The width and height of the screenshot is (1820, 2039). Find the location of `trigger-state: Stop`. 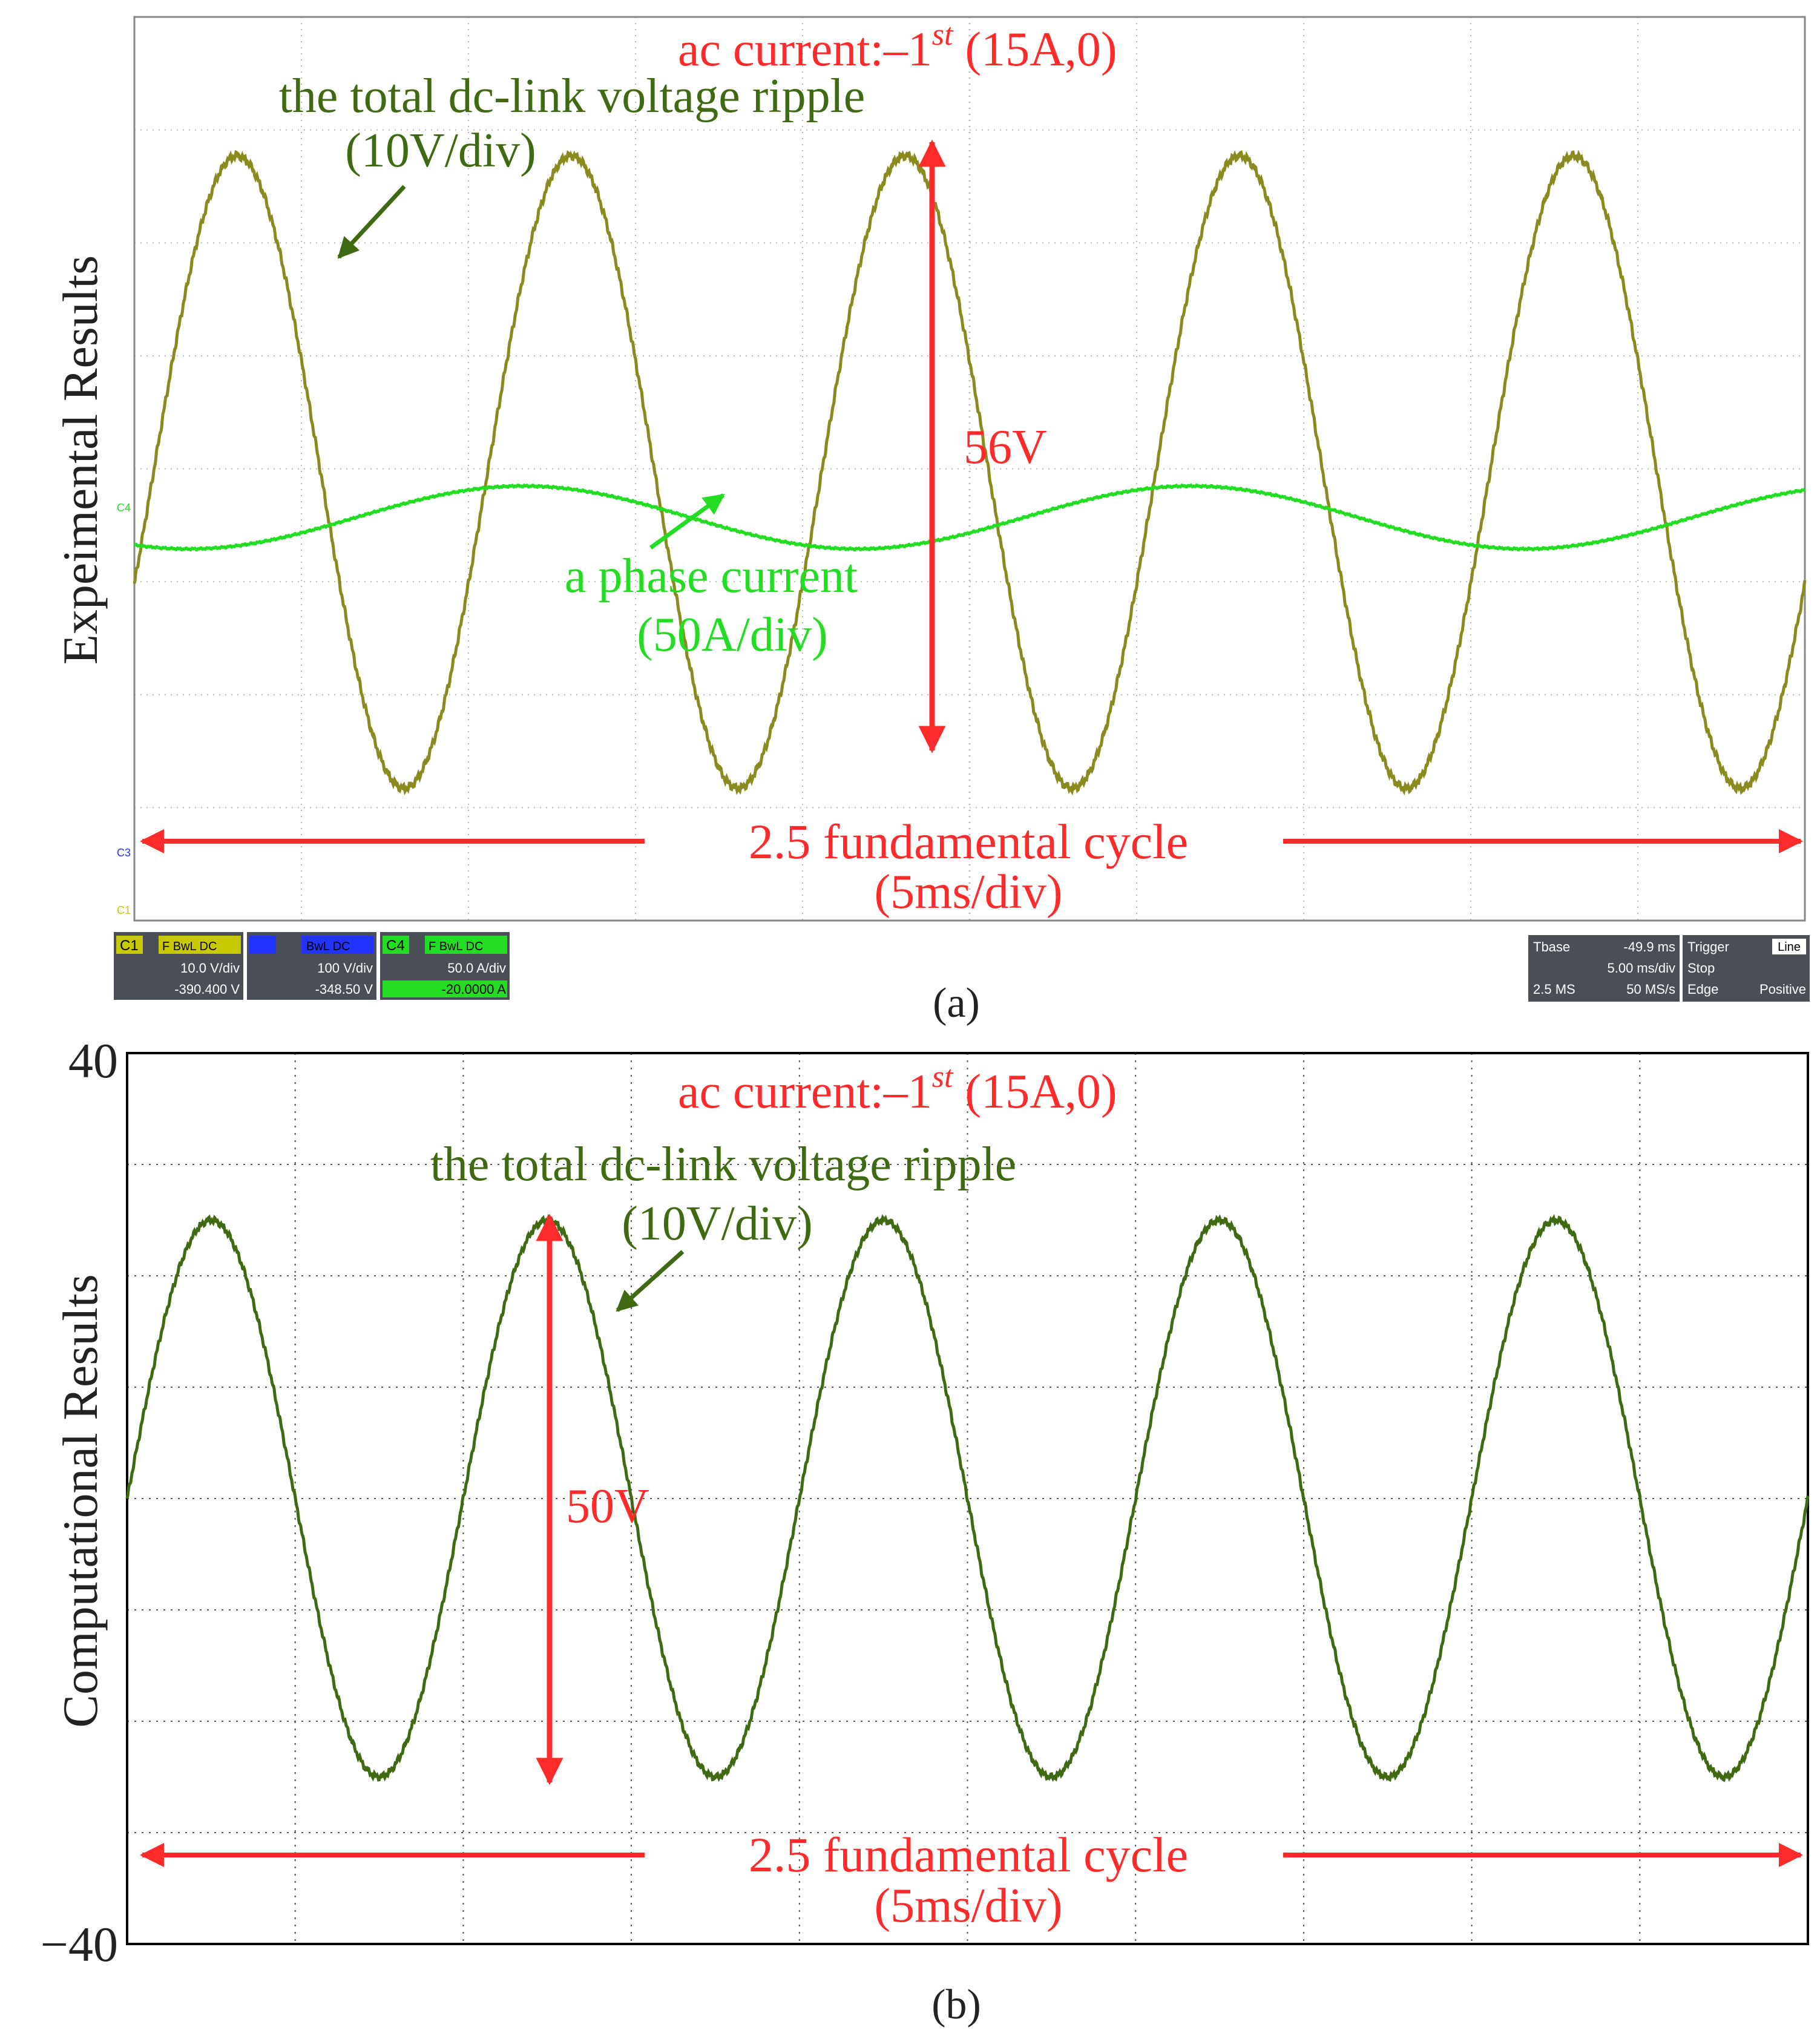

trigger-state: Stop is located at coordinates (1701, 968).